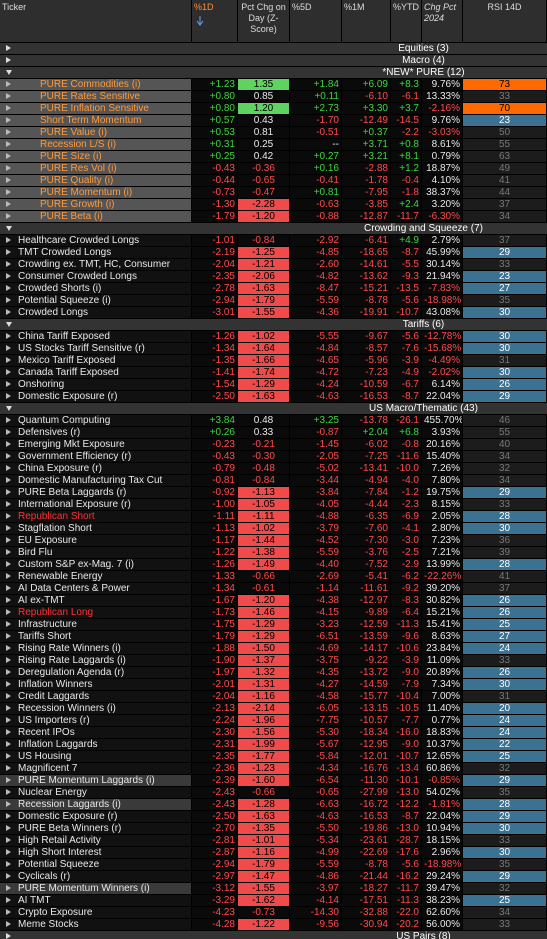 This screenshot has width=547, height=939. Describe the element at coordinates (95, 600) in the screenshot. I see `ticker-cell: AI ex-TMT` at that location.